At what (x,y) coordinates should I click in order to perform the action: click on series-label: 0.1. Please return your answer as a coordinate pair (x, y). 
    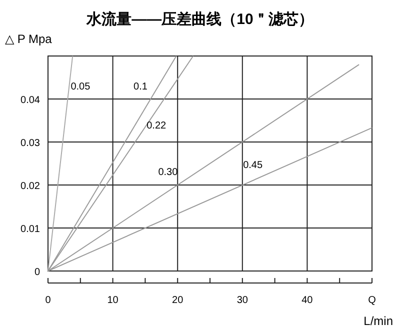
    Looking at the image, I should click on (141, 87).